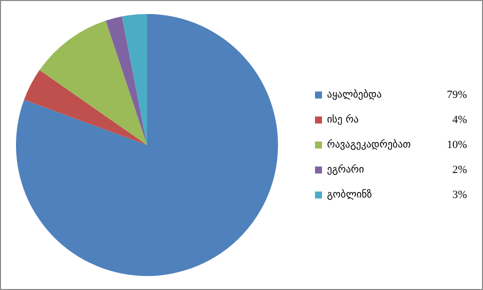 Image resolution: width=483 pixels, height=290 pixels. What do you see at coordinates (456, 95) in the screenshot?
I see `data-label: 79%` at bounding box center [456, 95].